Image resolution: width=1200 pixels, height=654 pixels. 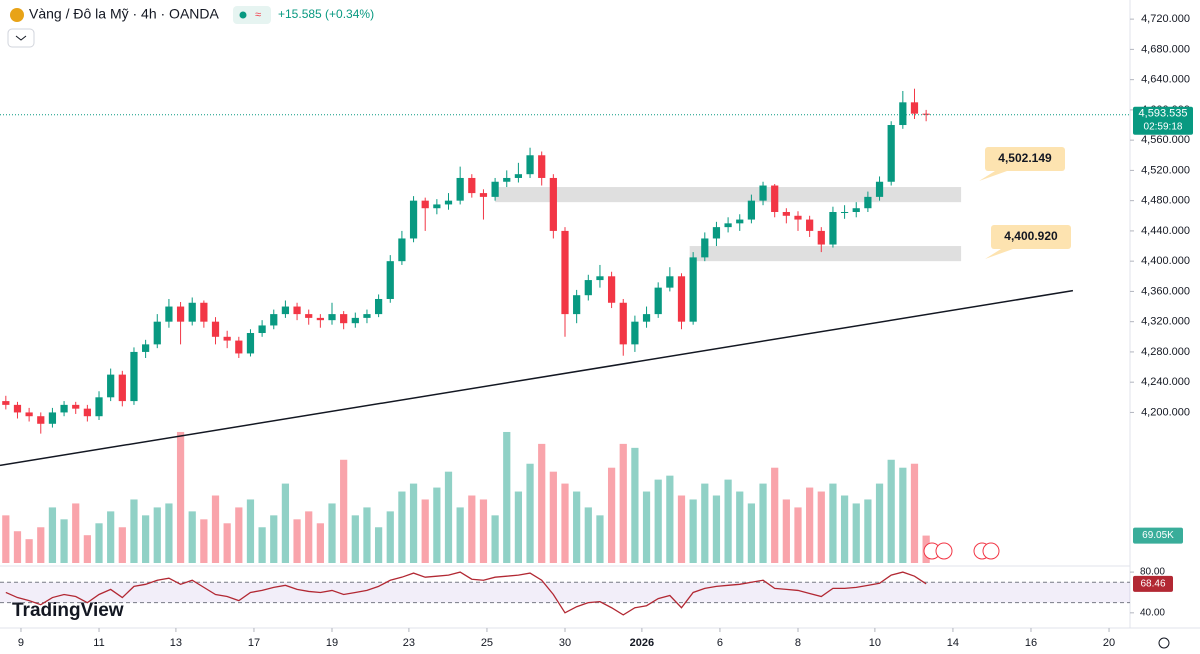 I want to click on x-tick-label: 6, so click(x=720, y=643).